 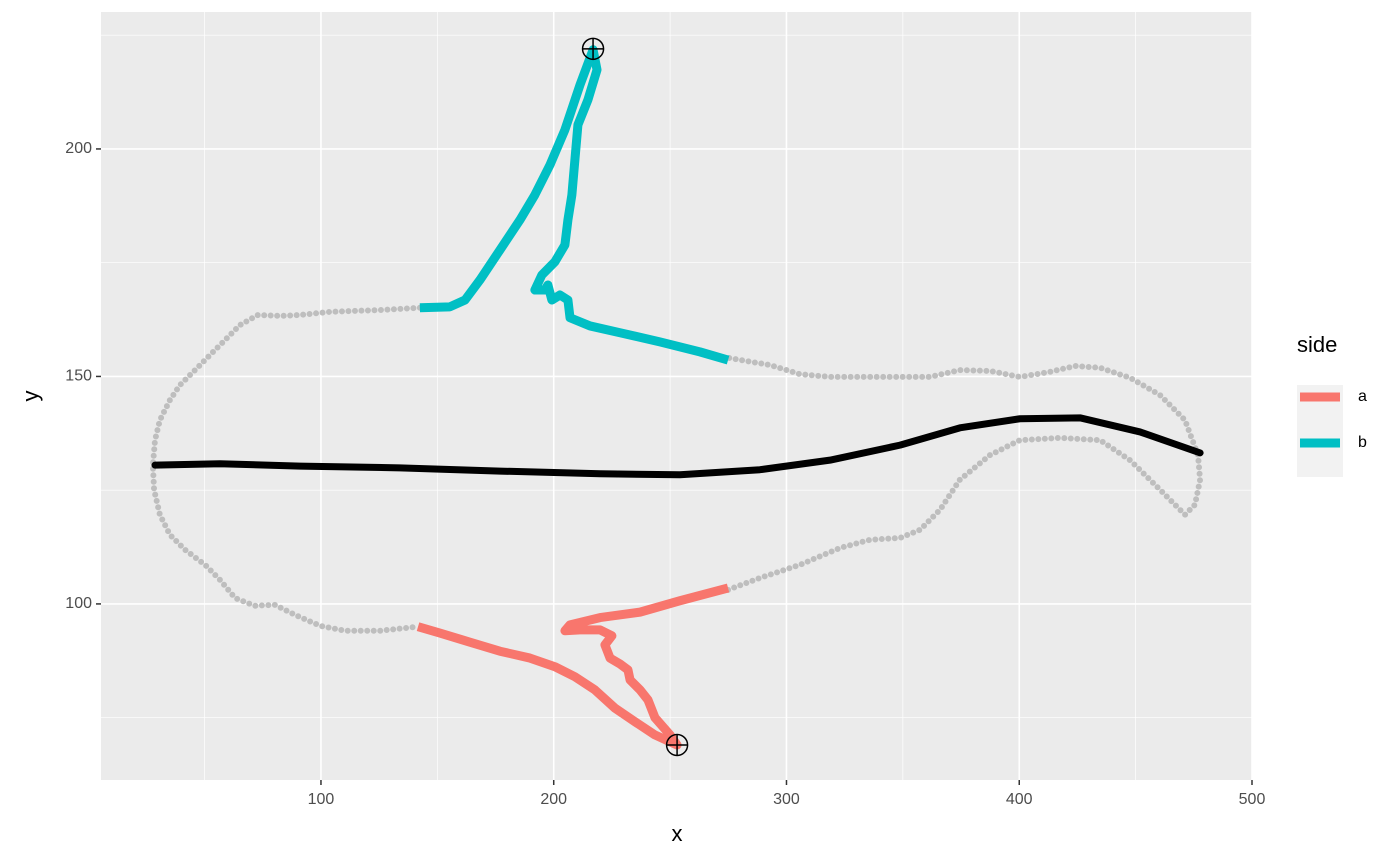 I want to click on x-tick-label: 400, so click(x=1019, y=799).